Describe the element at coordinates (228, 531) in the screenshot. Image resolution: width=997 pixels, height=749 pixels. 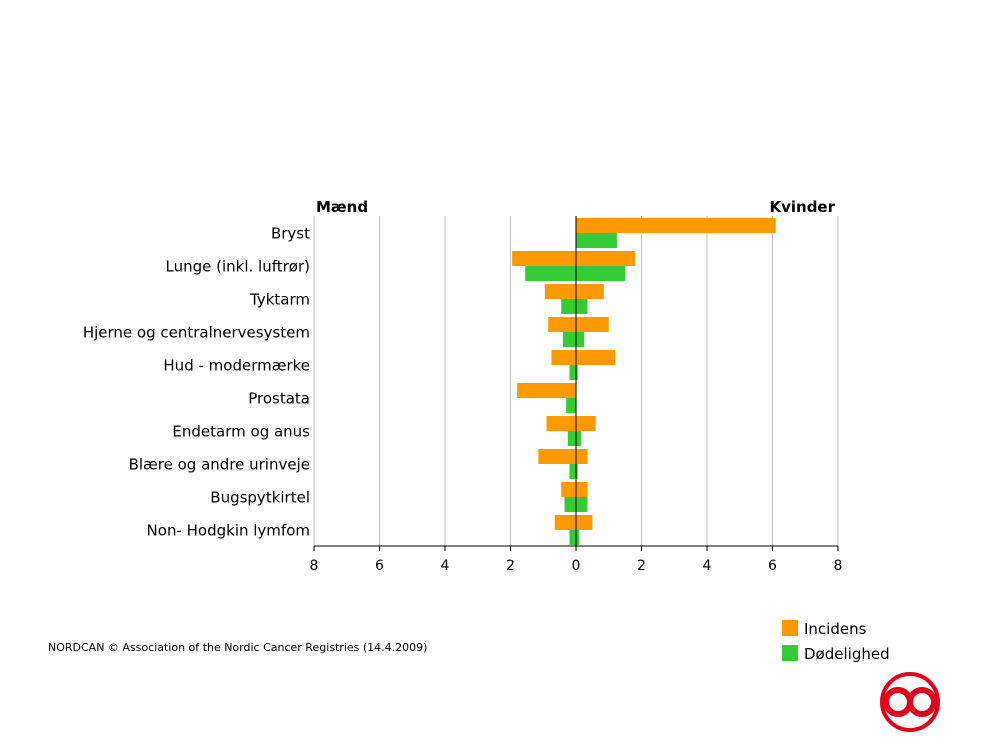
I see `category-label: Non- Hodgkin lymfom` at that location.